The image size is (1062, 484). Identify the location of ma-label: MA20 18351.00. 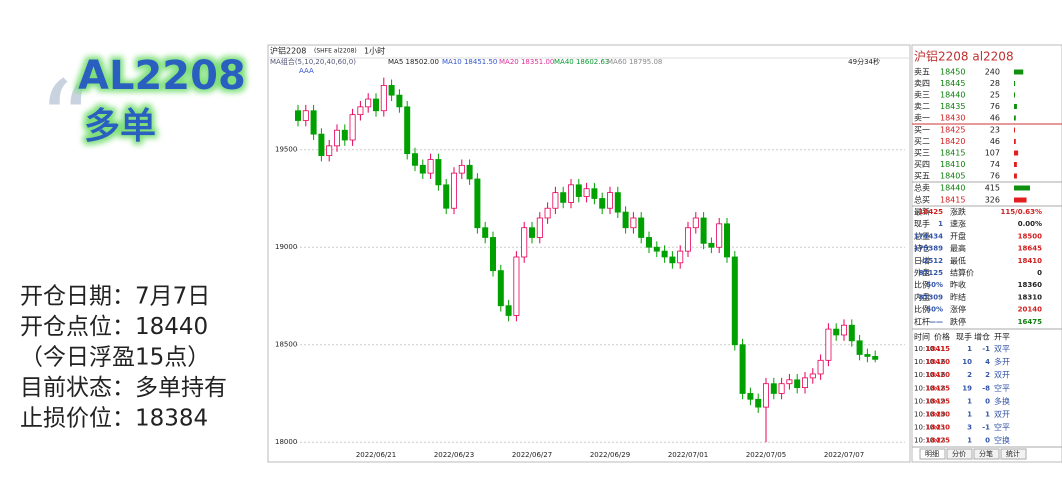
(526, 62).